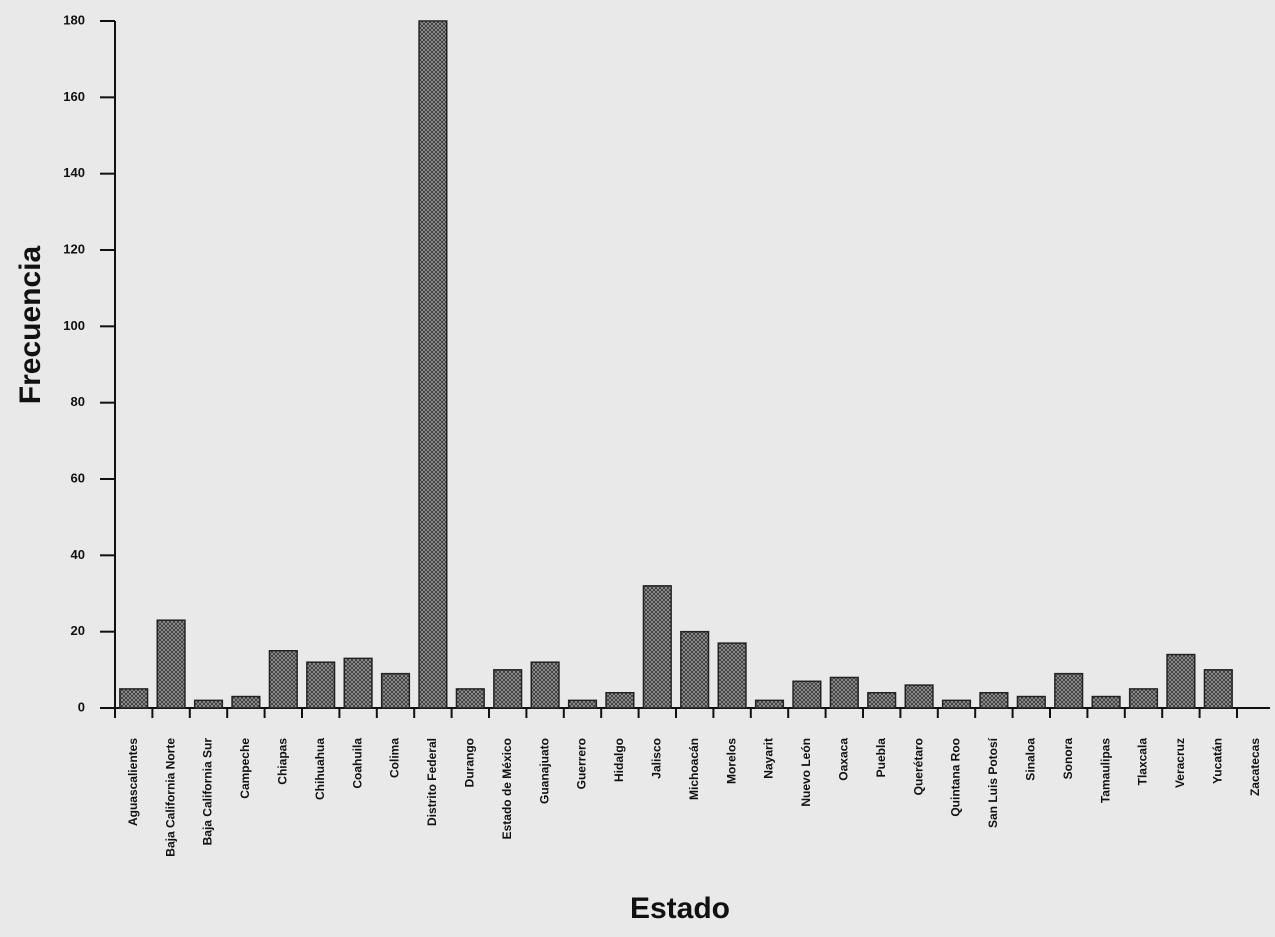 Image resolution: width=1275 pixels, height=937 pixels. I want to click on x-tick-label: Veracruz, so click(1180, 763).